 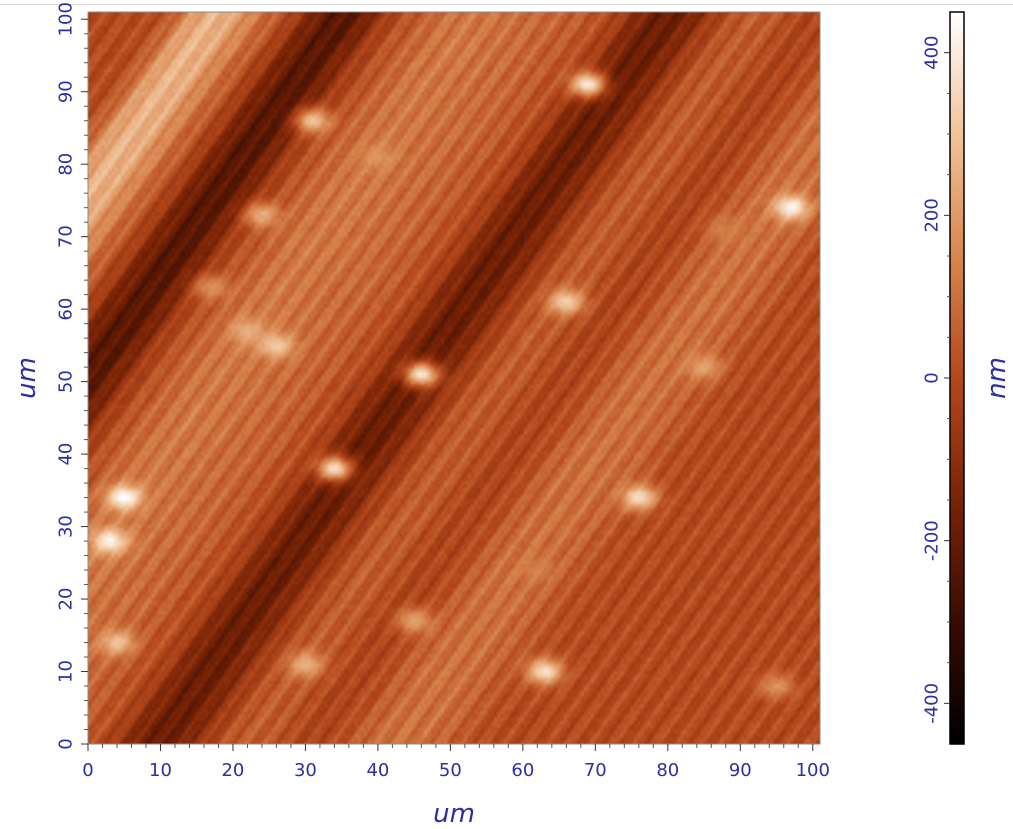 I want to click on colorbar, so click(x=957, y=378).